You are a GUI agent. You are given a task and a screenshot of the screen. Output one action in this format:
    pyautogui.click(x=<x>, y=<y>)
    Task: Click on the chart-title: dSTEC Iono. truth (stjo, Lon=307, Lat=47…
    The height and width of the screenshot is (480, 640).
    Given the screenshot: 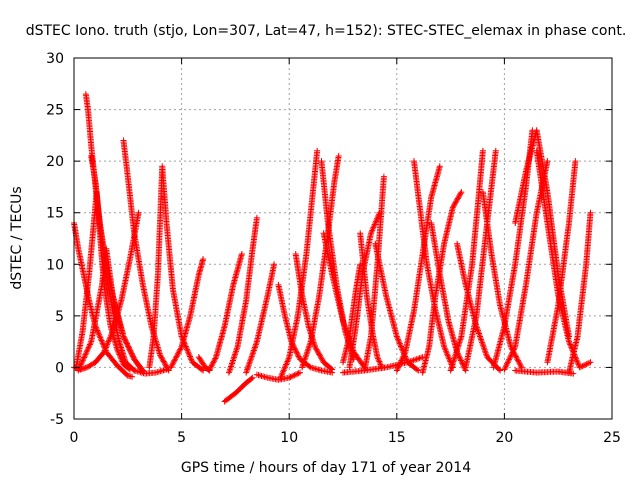 What is the action you would take?
    pyautogui.click(x=326, y=31)
    